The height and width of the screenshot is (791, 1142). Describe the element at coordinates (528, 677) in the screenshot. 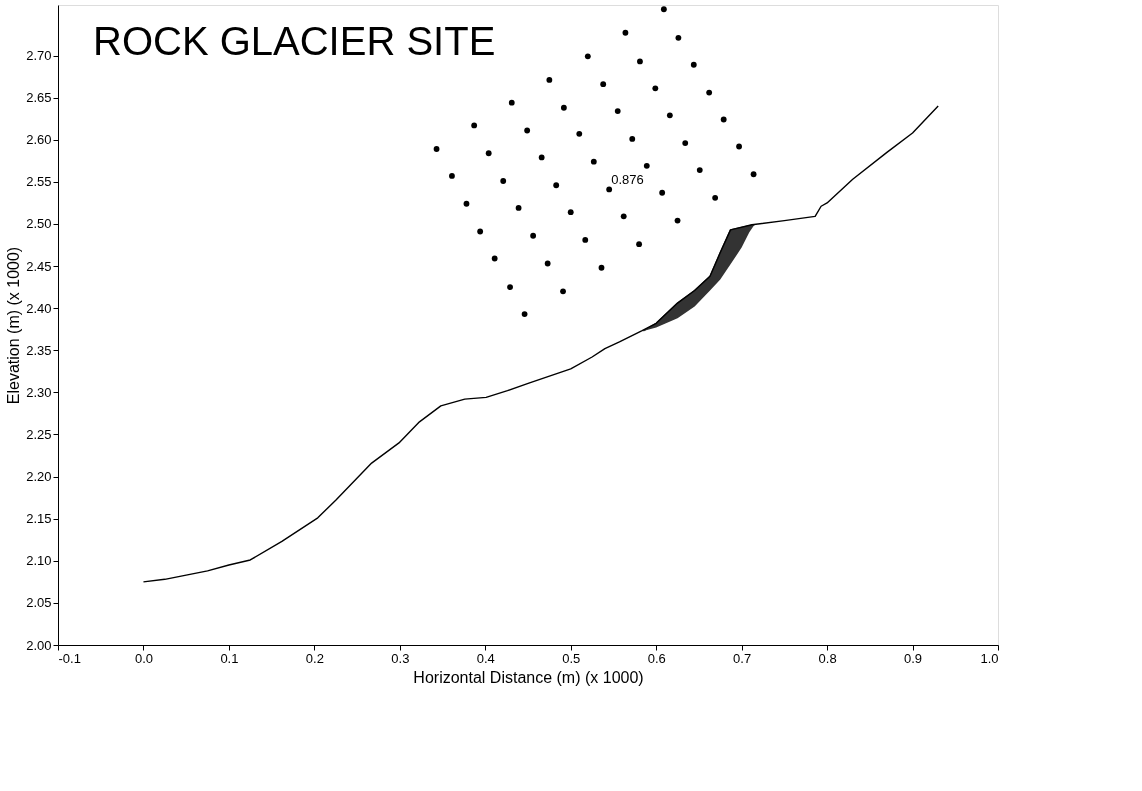

I see `x-axis-title: Horizontal Distance (m) (x 1000)` at that location.